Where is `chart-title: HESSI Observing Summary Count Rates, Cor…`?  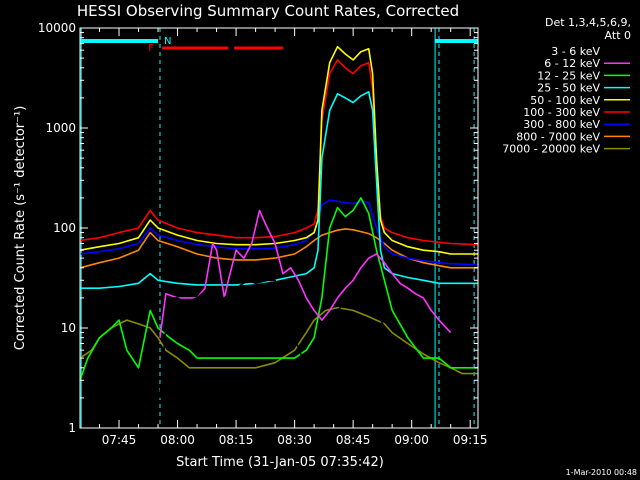 chart-title: HESSI Observing Summary Count Rates, Cor… is located at coordinates (268, 11).